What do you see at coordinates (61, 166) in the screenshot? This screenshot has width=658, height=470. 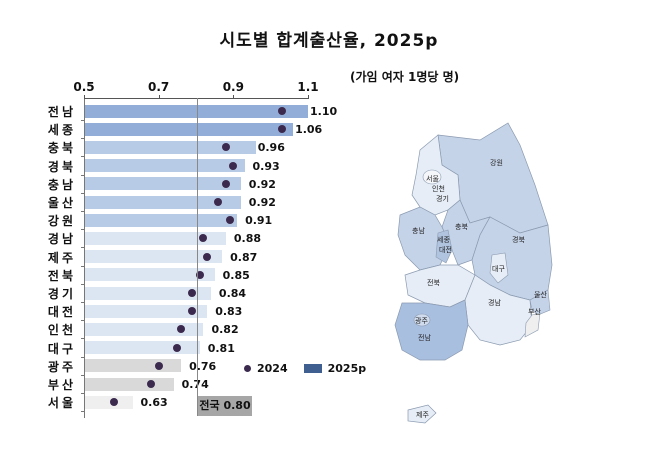 I see `region-label: 경북` at bounding box center [61, 166].